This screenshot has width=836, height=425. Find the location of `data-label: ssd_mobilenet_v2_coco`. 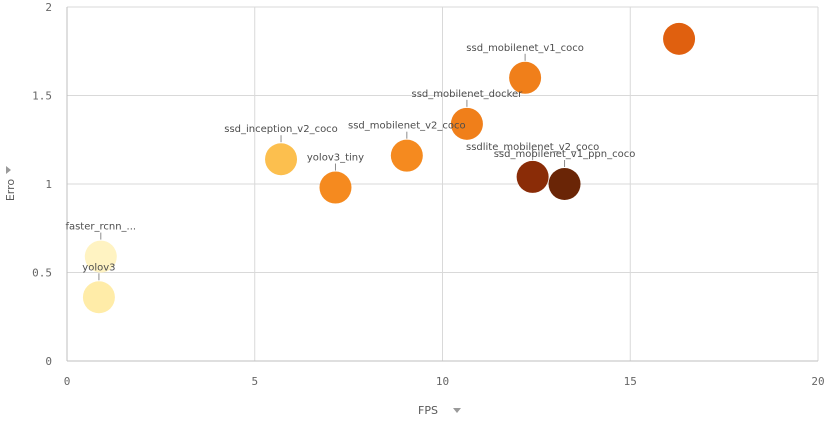

data-label: ssd_mobilenet_v2_coco is located at coordinates (407, 126).